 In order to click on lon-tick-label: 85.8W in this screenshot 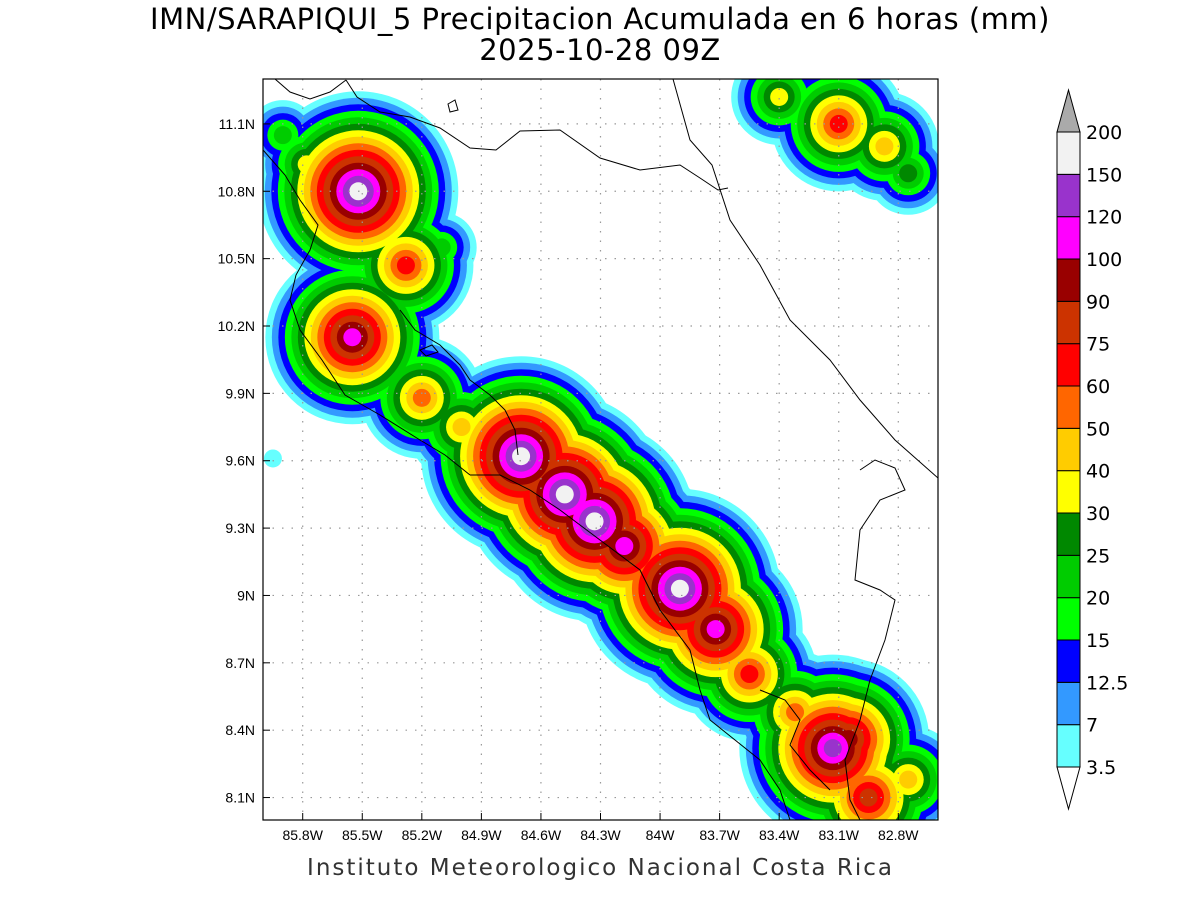, I will do `click(302, 835)`.